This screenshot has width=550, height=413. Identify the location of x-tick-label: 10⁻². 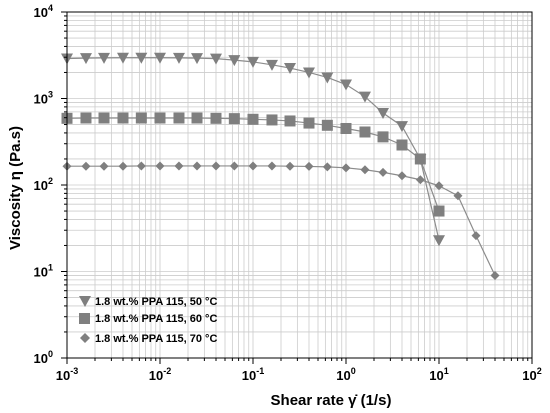
(160, 374).